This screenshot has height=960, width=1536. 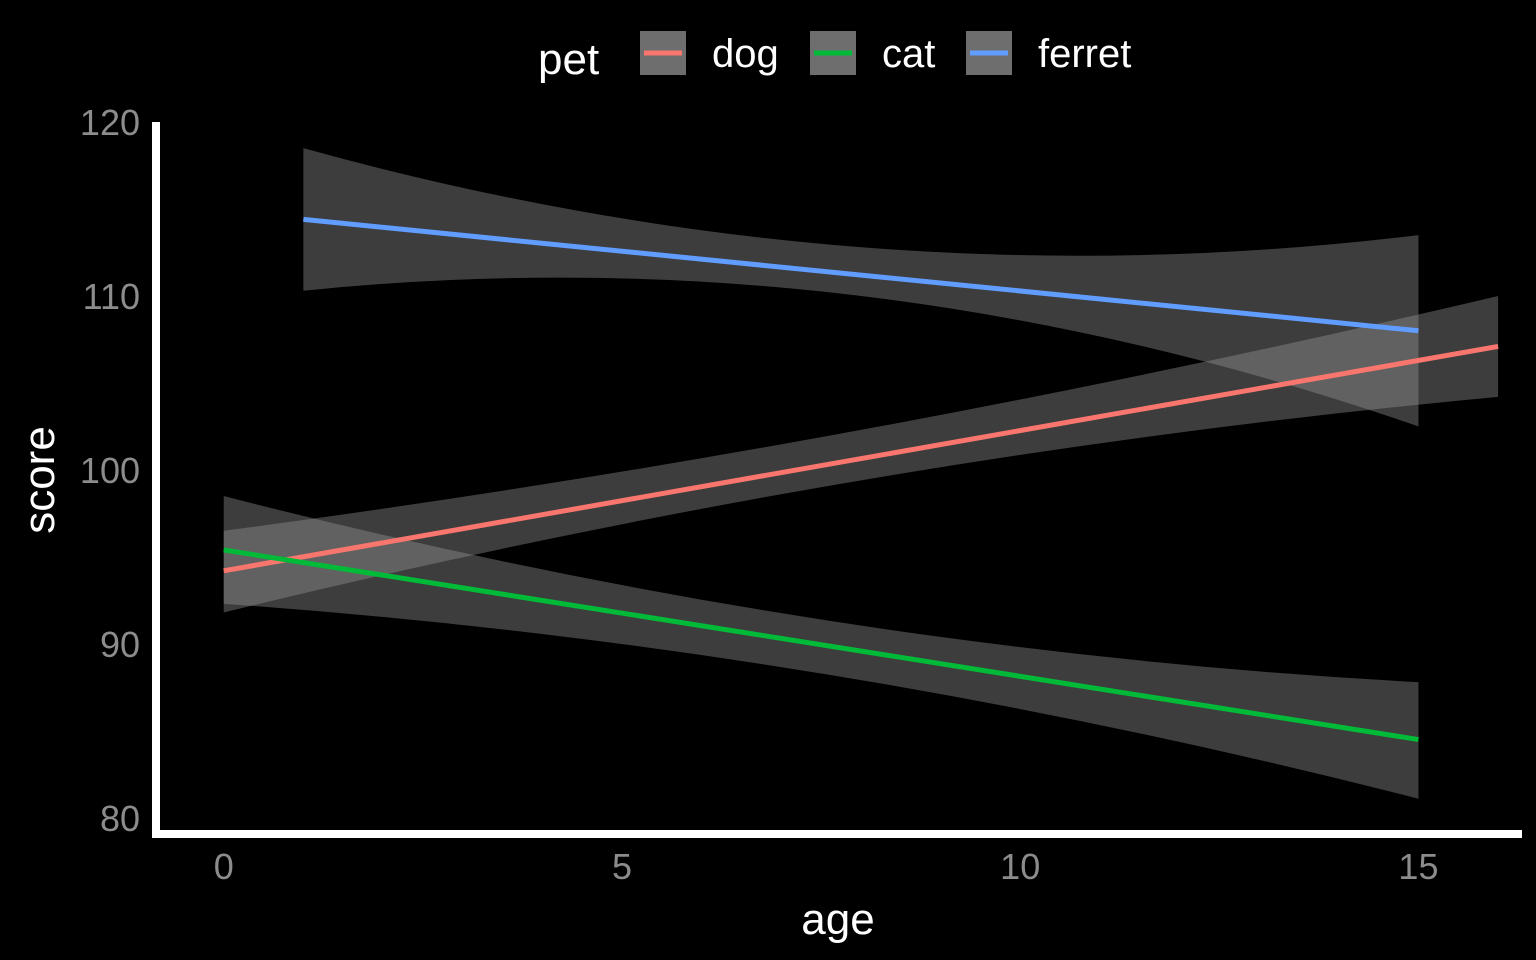 What do you see at coordinates (568, 59) in the screenshot?
I see `legend-title: pet` at bounding box center [568, 59].